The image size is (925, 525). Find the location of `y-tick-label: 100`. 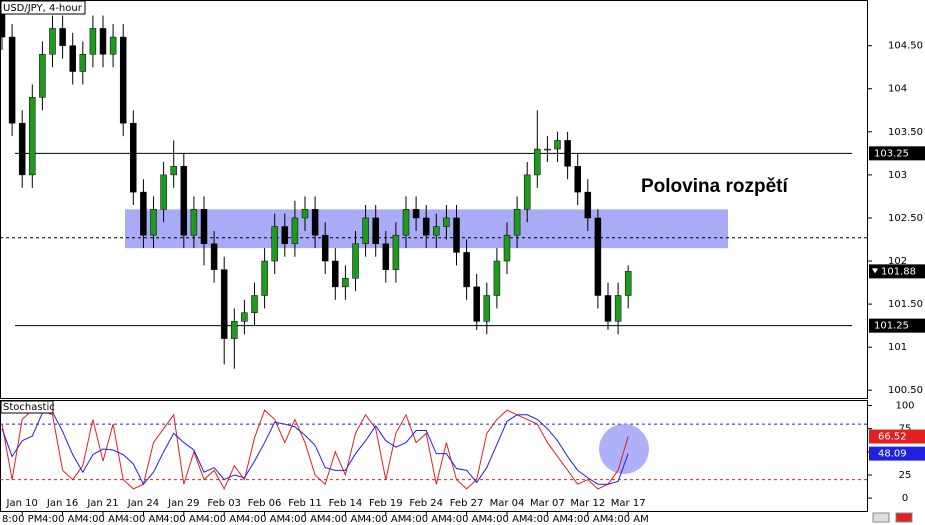

y-tick-label: 100 is located at coordinates (904, 406).